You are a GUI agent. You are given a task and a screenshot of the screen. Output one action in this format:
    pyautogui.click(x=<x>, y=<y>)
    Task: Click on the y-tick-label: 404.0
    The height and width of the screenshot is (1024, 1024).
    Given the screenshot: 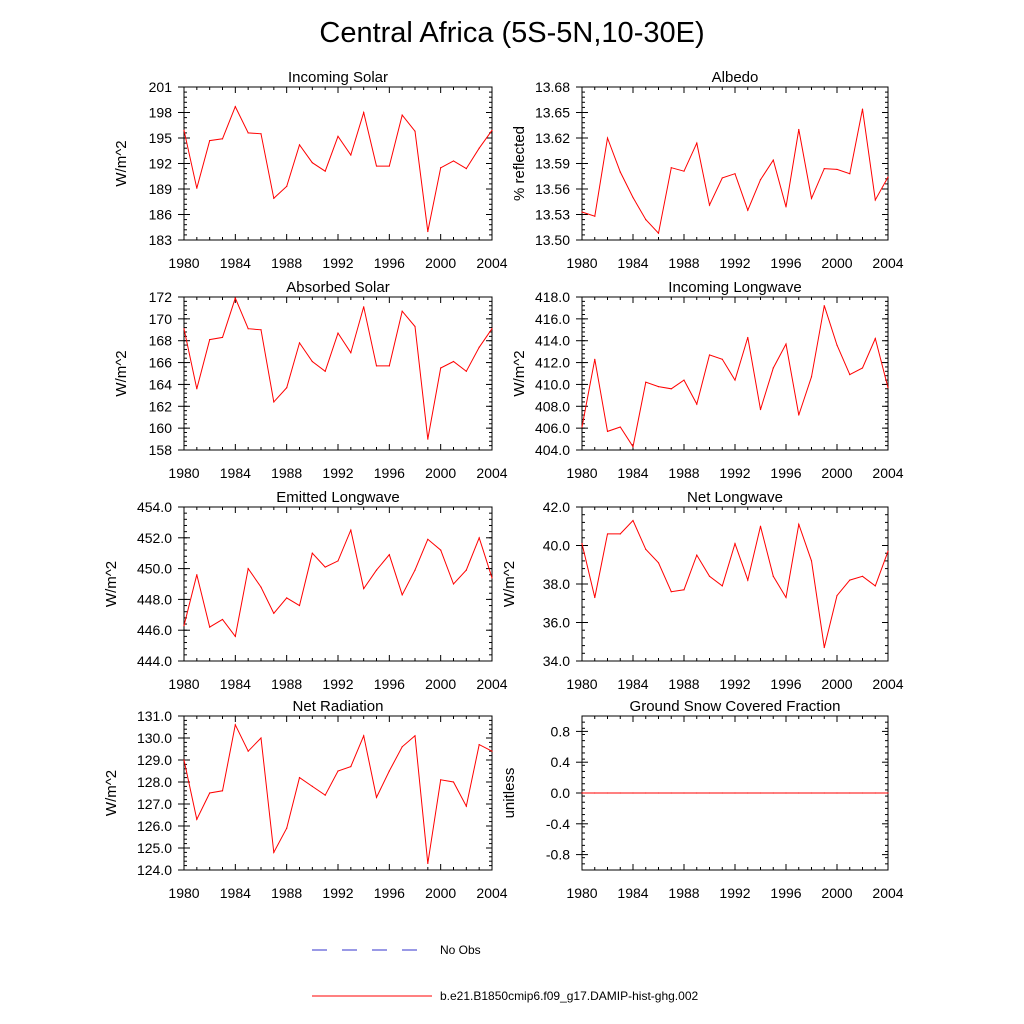 What is the action you would take?
    pyautogui.click(x=552, y=450)
    